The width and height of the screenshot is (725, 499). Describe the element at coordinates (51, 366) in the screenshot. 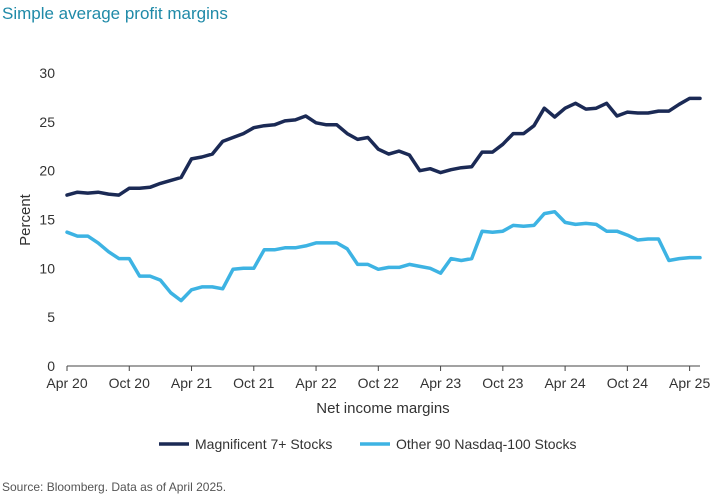

I see `y-tick-label: 0` at that location.